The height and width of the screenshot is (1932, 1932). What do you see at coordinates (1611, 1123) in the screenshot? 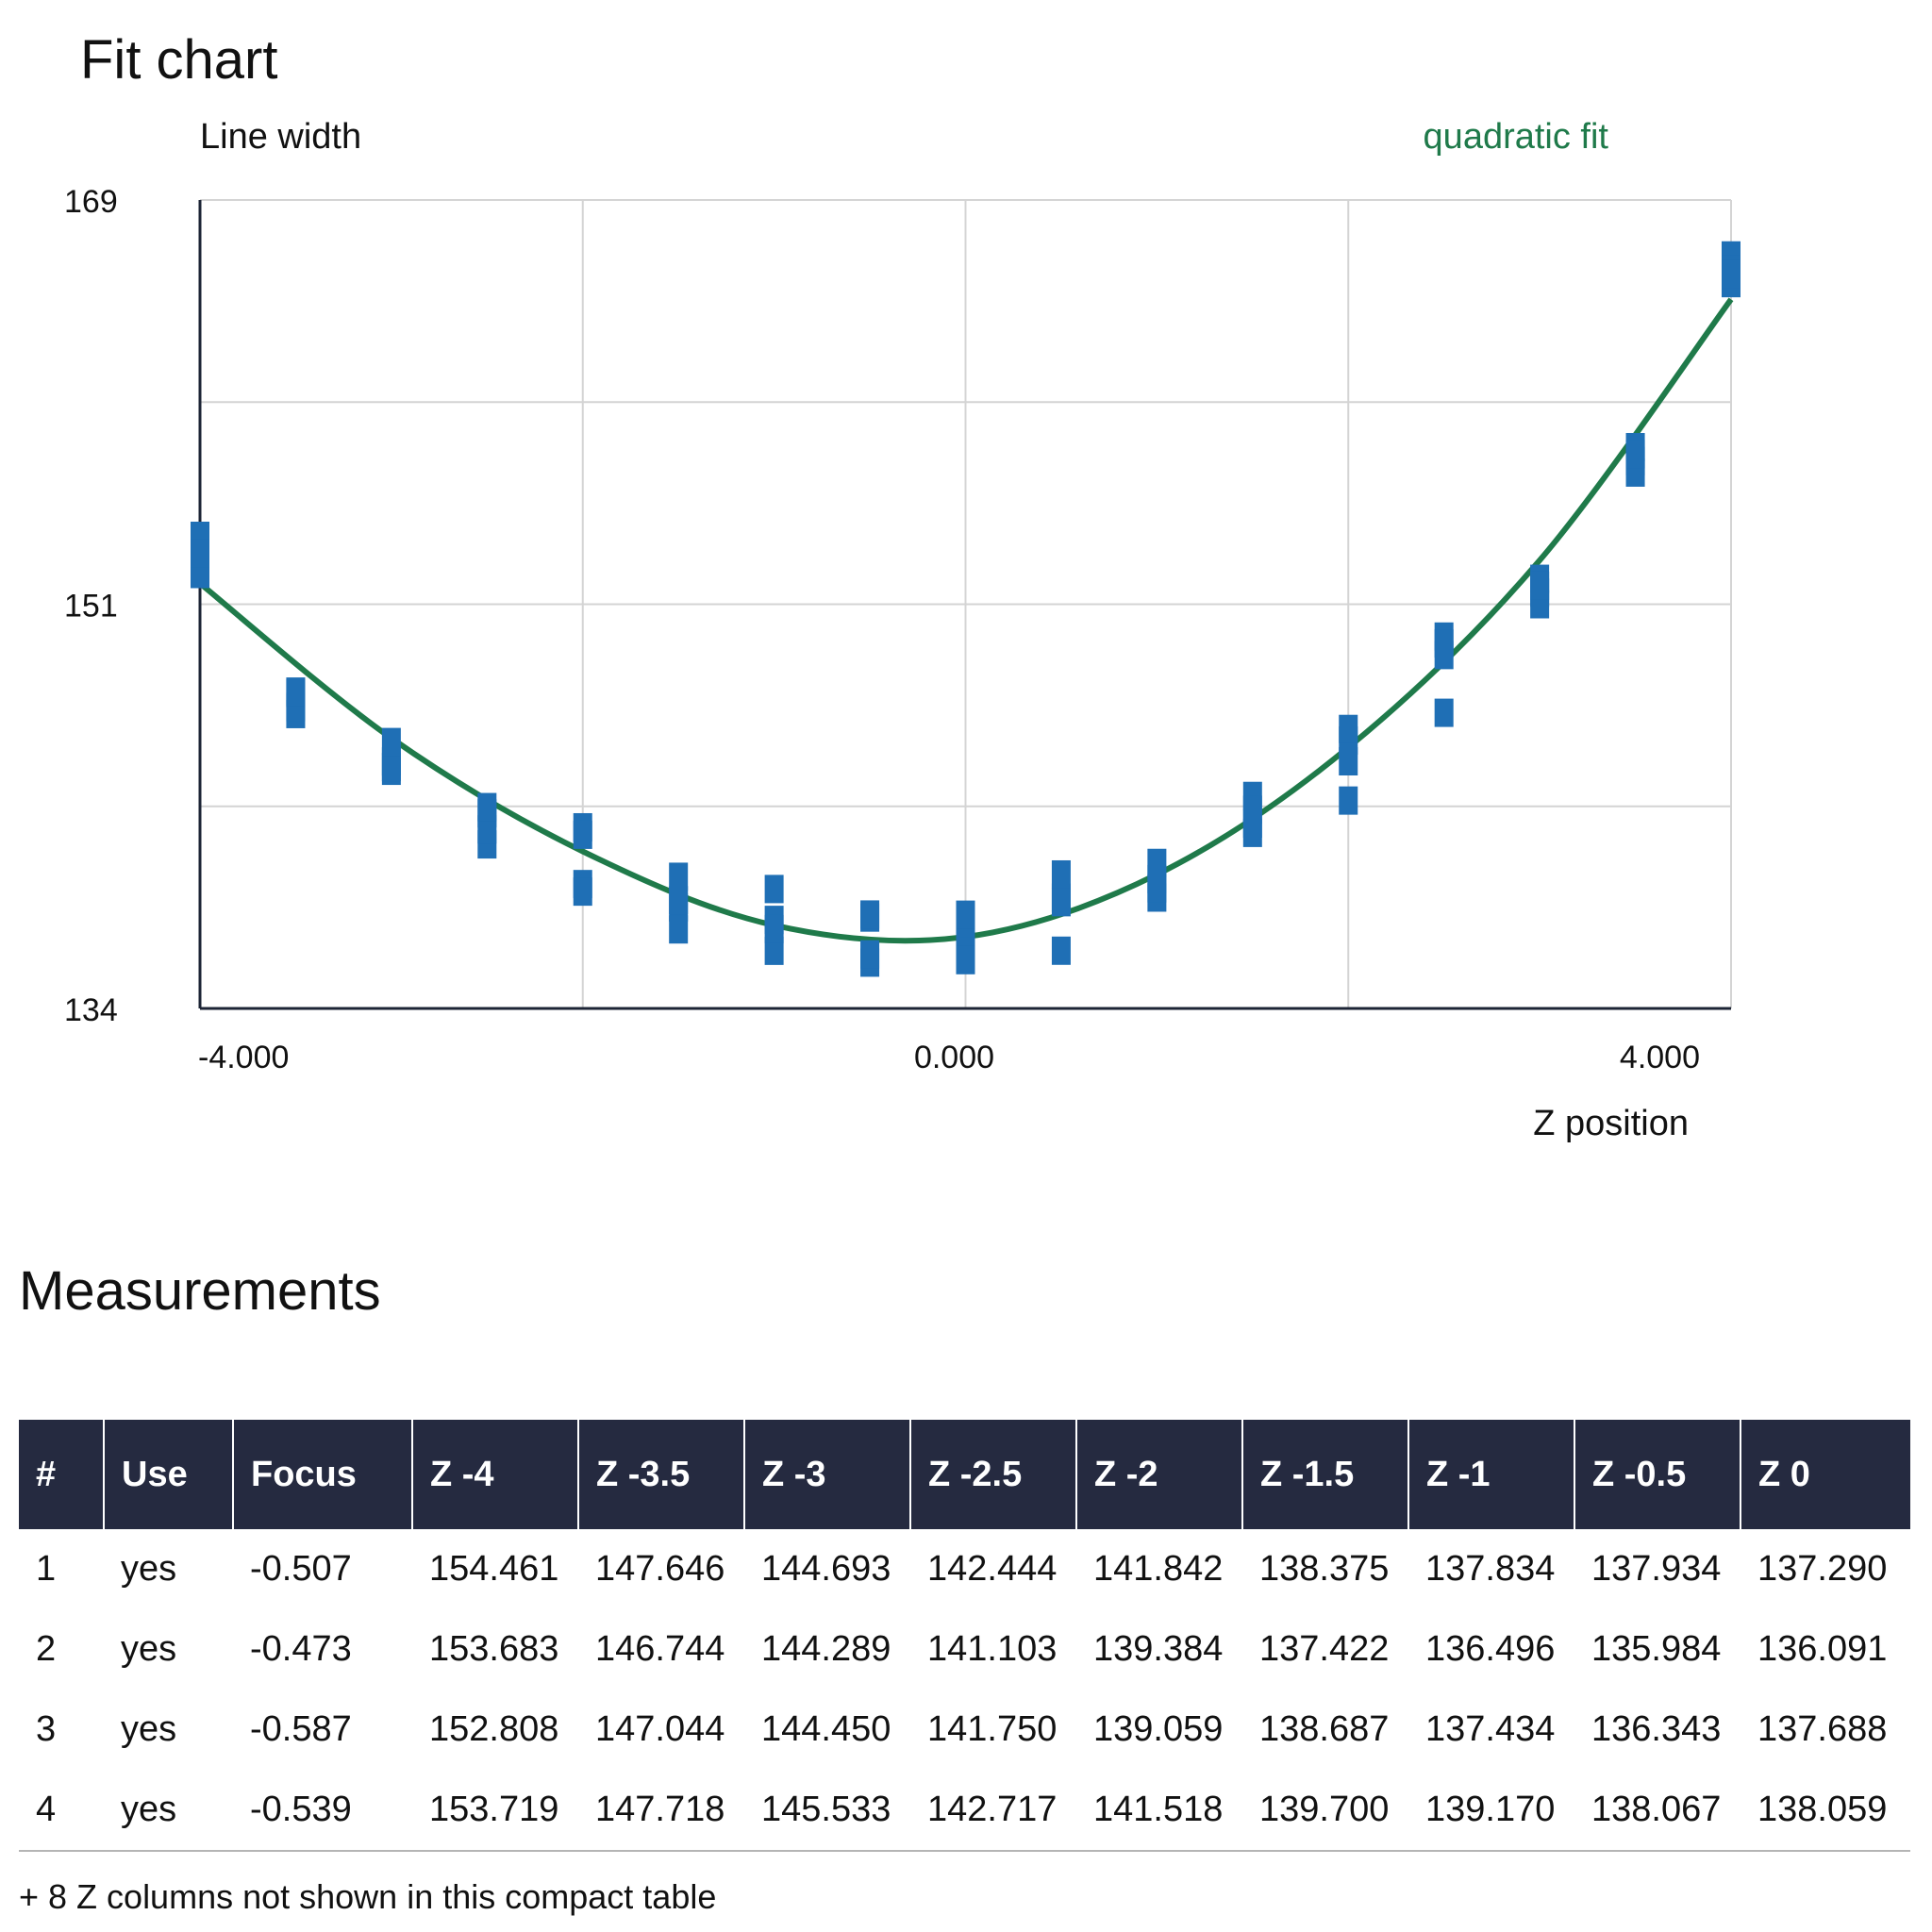
I see `x-axis-label: Z position` at bounding box center [1611, 1123].